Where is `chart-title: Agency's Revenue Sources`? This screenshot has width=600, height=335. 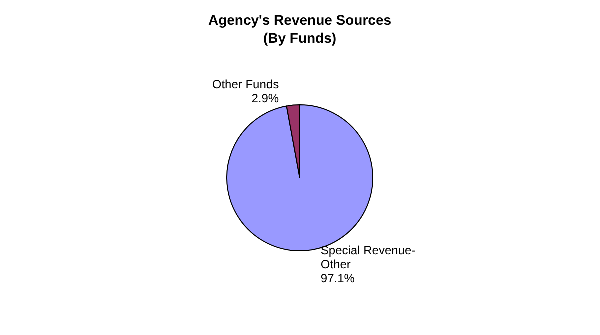
chart-title: Agency's Revenue Sources is located at coordinates (300, 20).